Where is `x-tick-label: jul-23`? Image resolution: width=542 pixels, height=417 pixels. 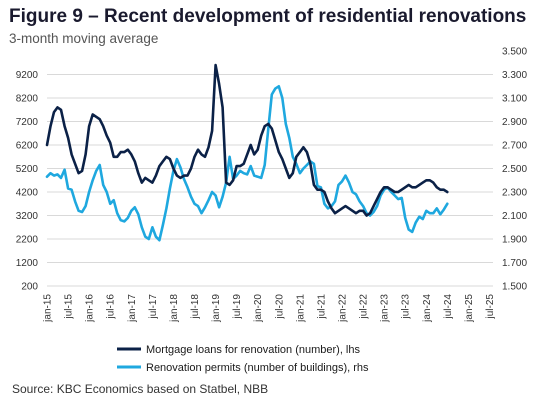 x-tick-label: jul-23 is located at coordinates (406, 307).